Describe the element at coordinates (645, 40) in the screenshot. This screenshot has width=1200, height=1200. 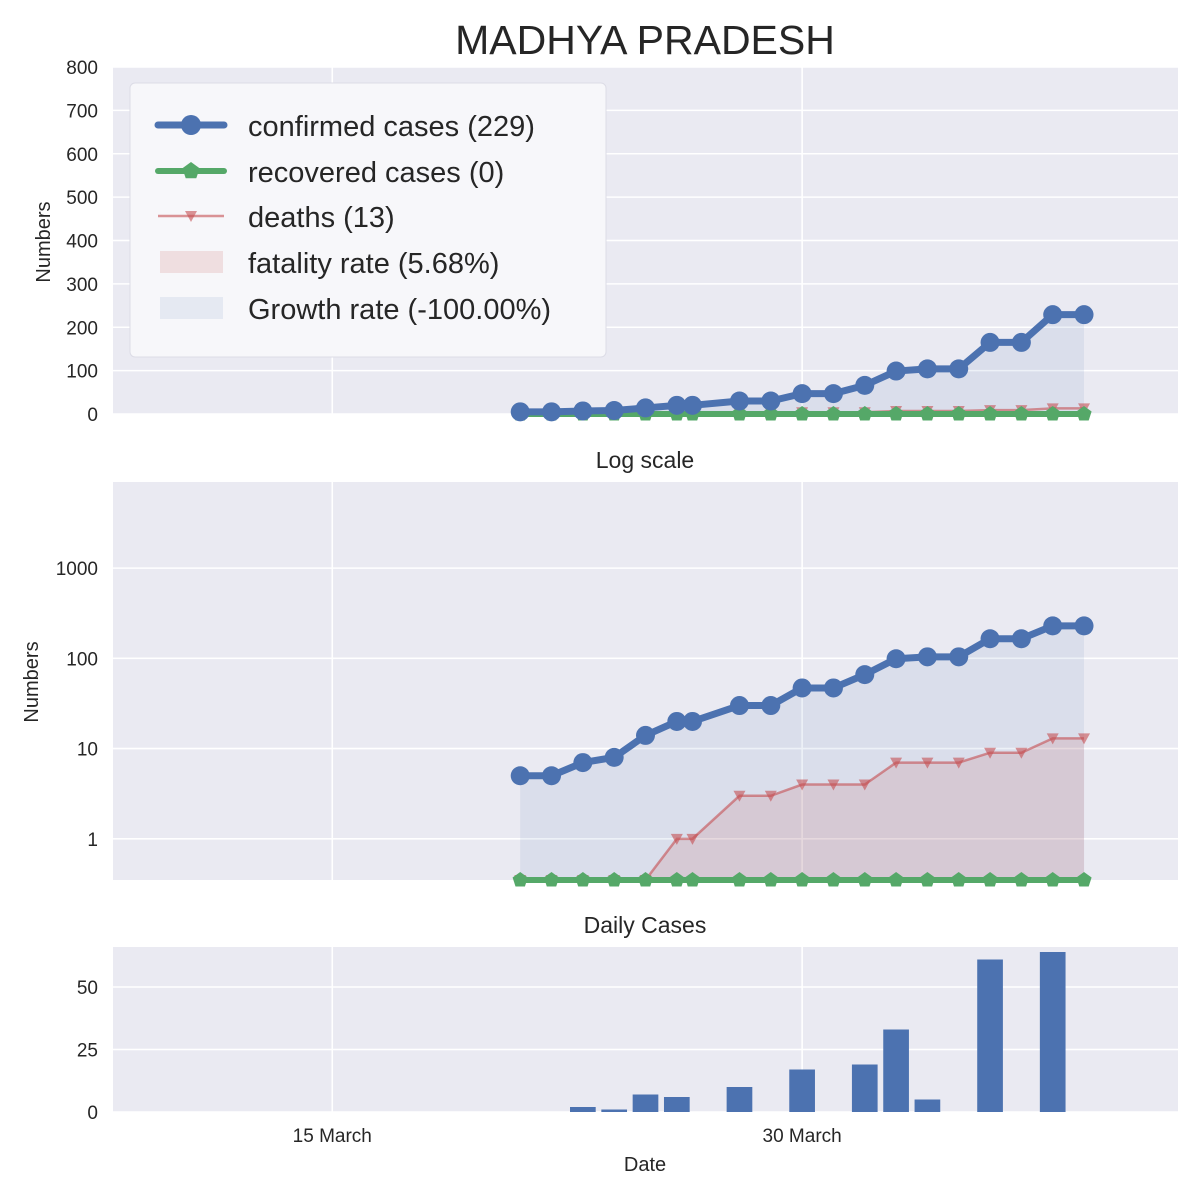
I see `figure-title: MADHYA PRADESH` at that location.